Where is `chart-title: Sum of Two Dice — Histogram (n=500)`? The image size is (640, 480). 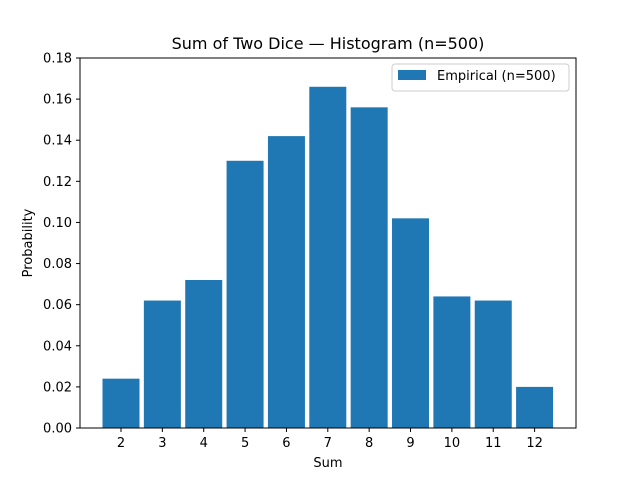 chart-title: Sum of Two Dice — Histogram (n=500) is located at coordinates (328, 43).